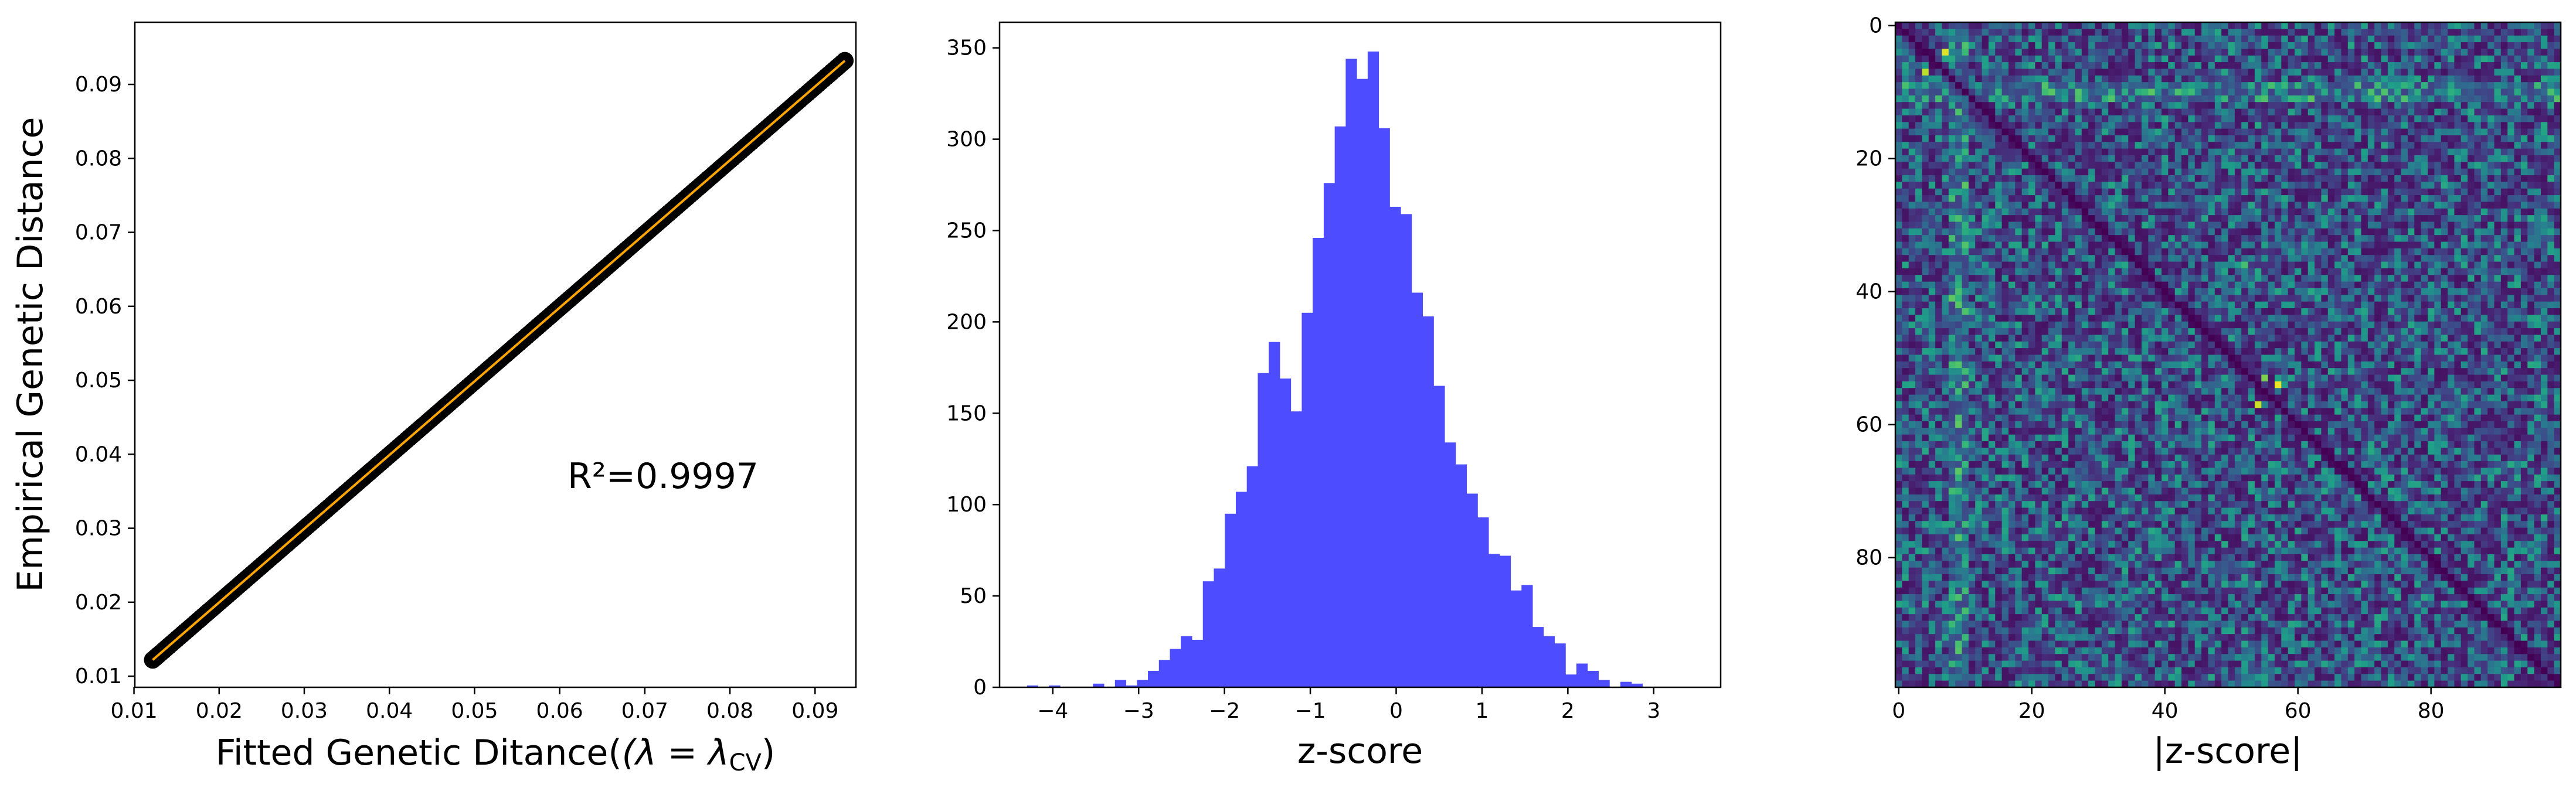 The image size is (2576, 791). What do you see at coordinates (474, 711) in the screenshot?
I see `x-tick-label: 0.05` at bounding box center [474, 711].